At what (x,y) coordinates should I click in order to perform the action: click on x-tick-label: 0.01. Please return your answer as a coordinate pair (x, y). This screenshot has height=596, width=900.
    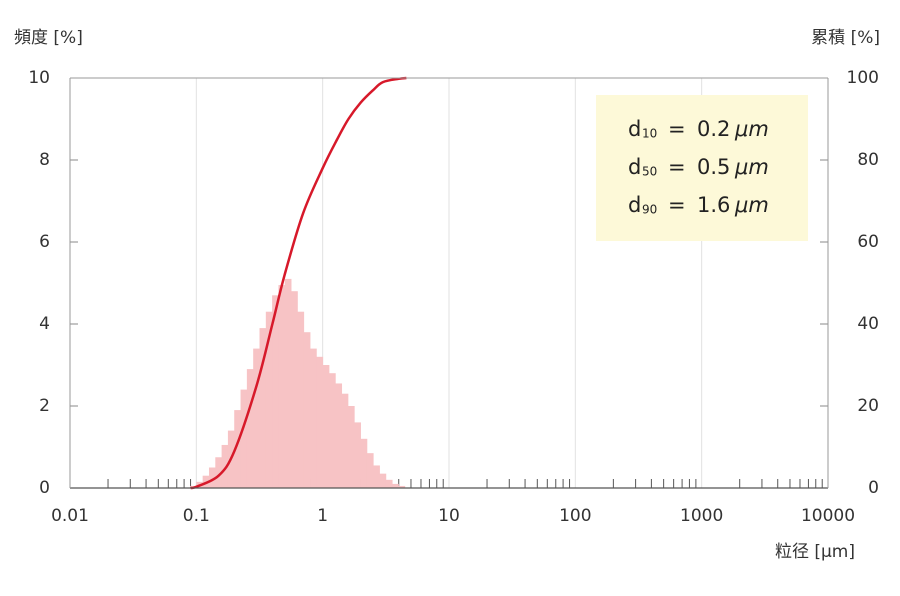
    Looking at the image, I should click on (70, 516).